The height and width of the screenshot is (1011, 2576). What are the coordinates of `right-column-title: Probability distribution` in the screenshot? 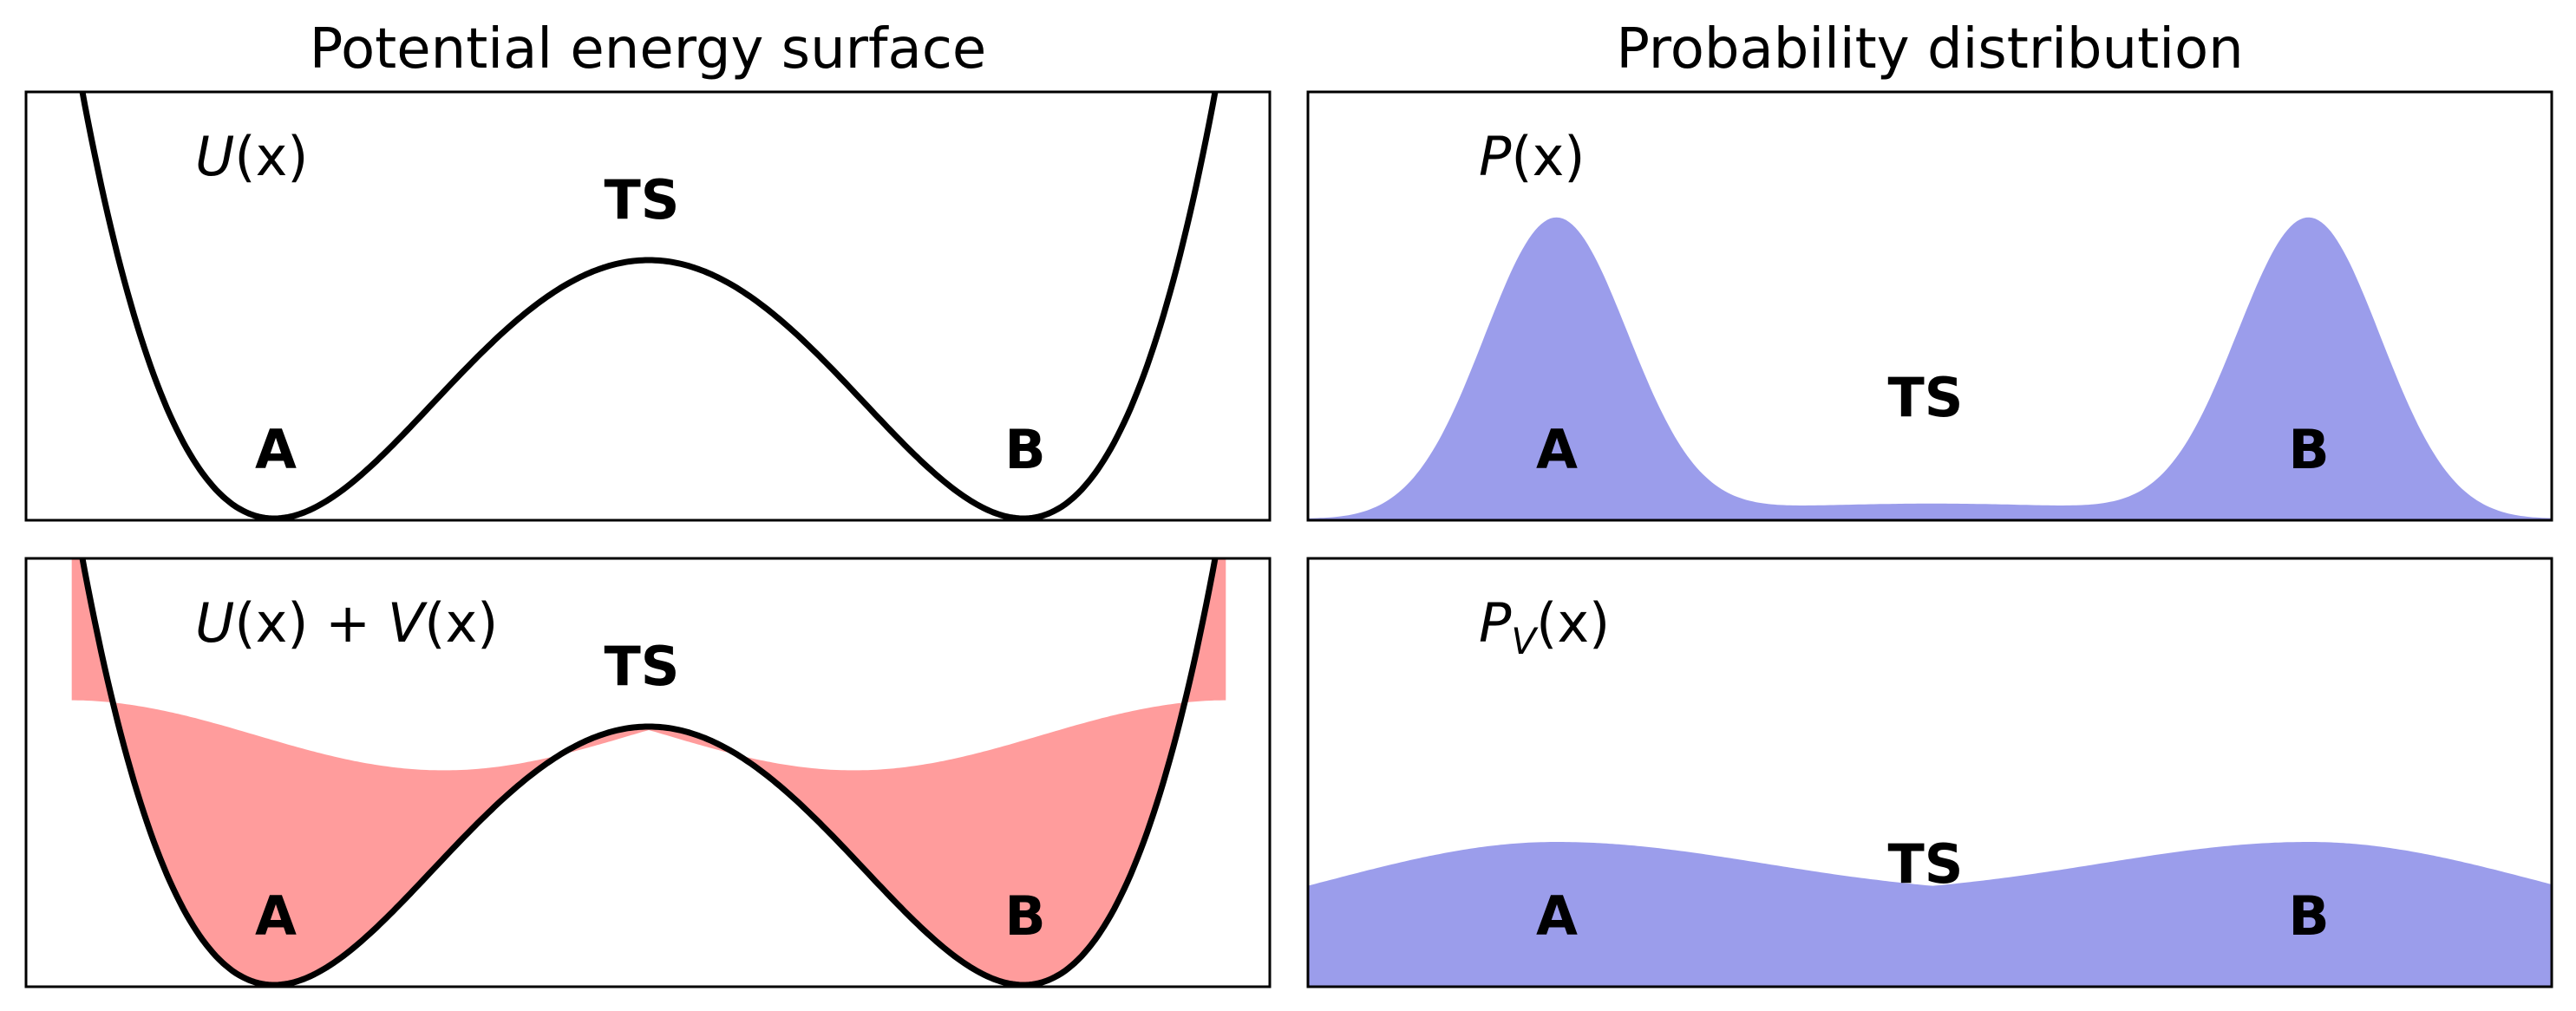 It's located at (1929, 49).